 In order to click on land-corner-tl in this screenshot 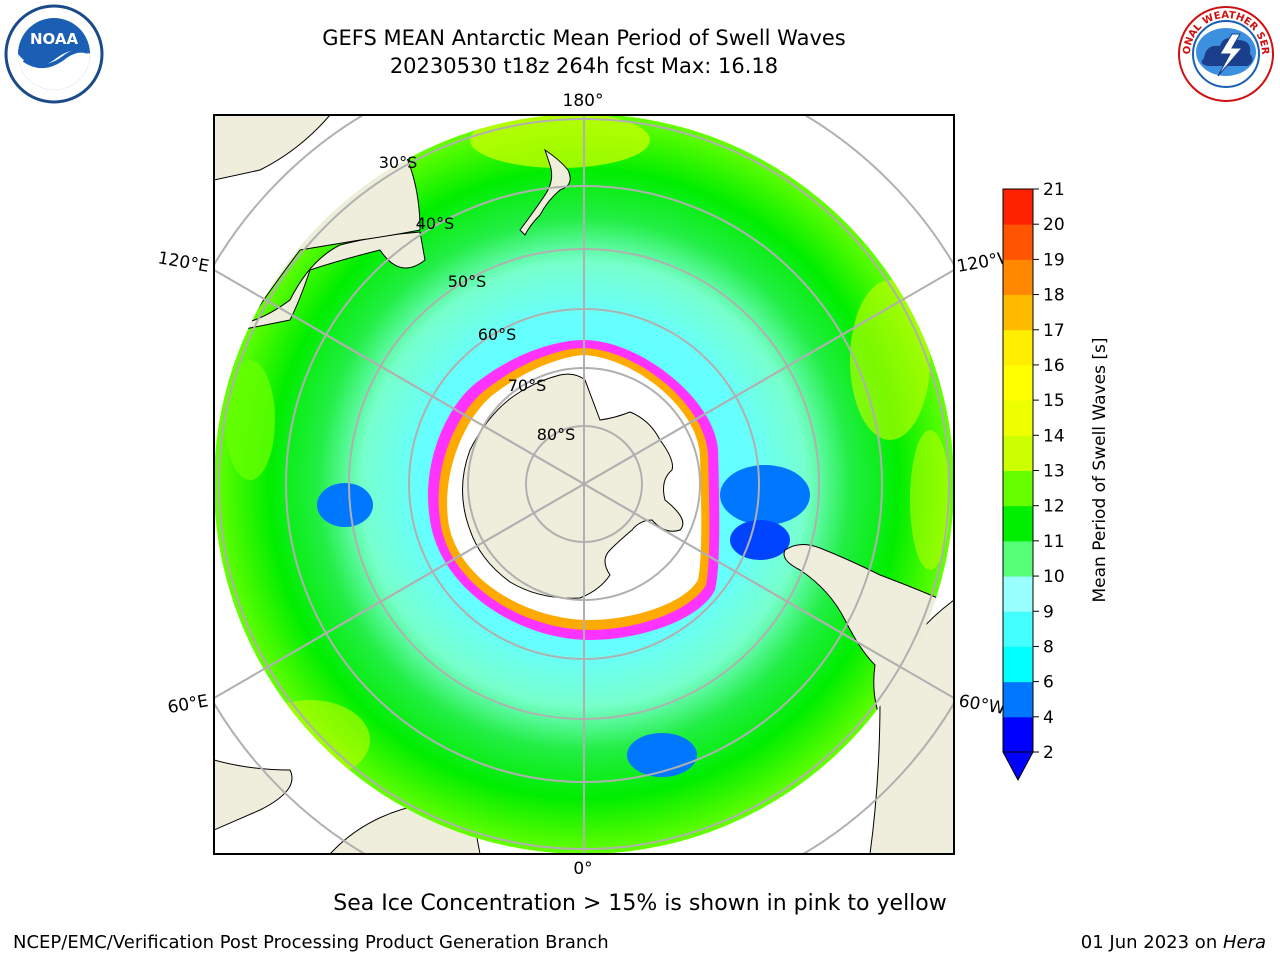, I will do `click(272, 148)`.